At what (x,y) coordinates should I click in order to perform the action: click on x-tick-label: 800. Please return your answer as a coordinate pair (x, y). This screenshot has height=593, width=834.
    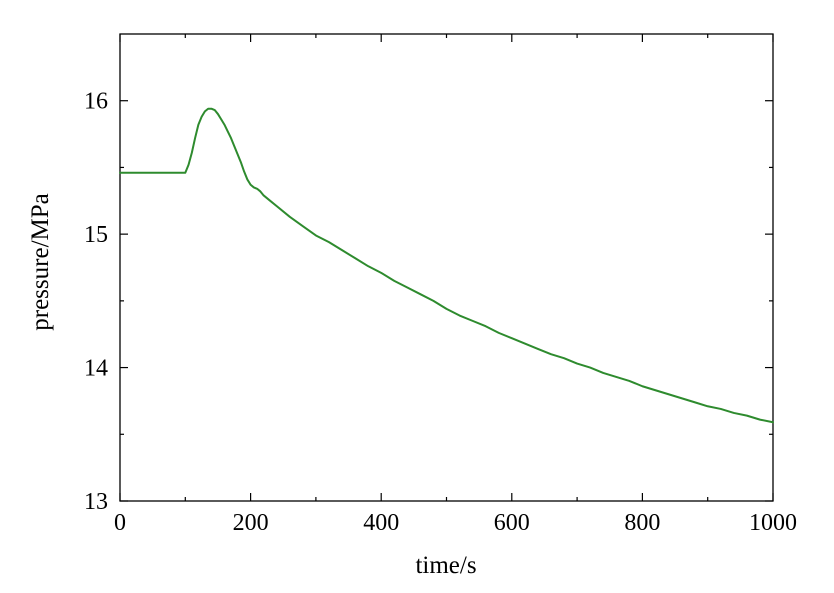
    Looking at the image, I should click on (642, 523).